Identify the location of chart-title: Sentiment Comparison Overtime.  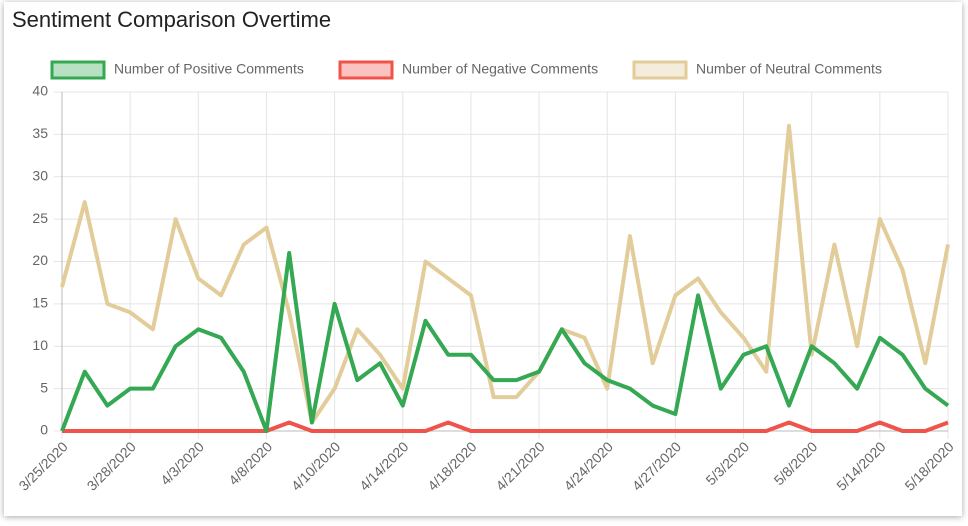
(171, 19).